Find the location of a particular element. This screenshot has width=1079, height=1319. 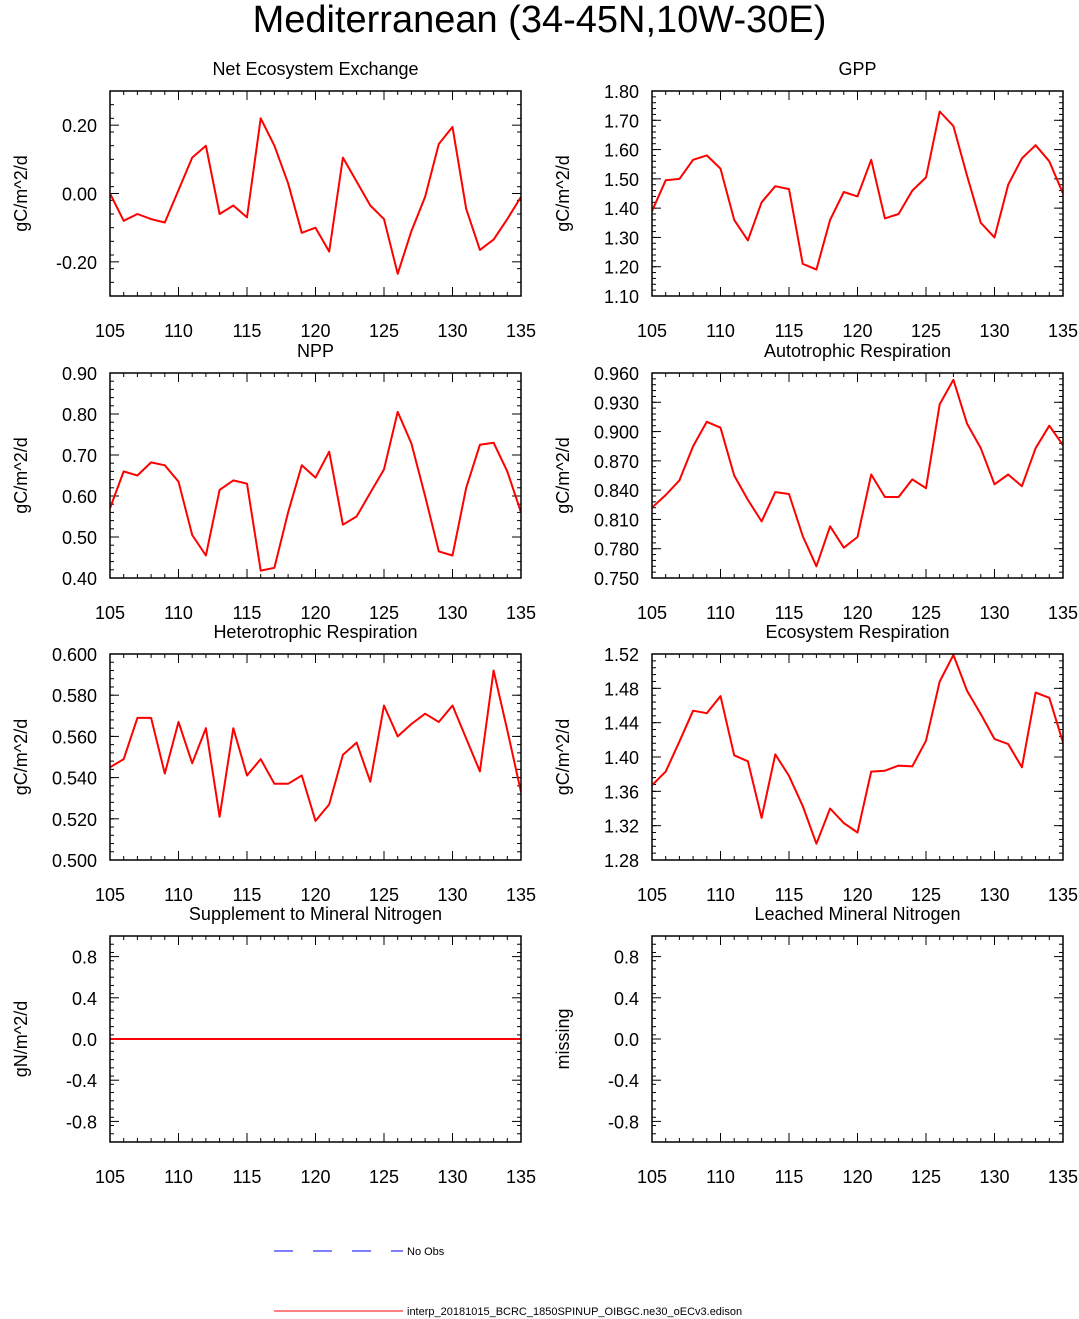

chart-title: GPP is located at coordinates (857, 69).